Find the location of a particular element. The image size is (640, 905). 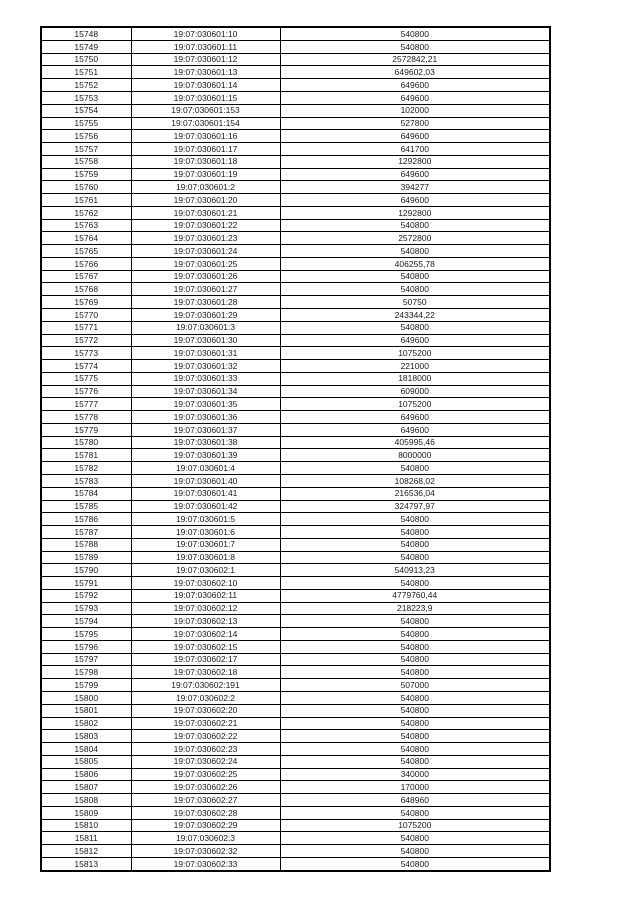

row-number-cell: 15778 is located at coordinates (86, 417).